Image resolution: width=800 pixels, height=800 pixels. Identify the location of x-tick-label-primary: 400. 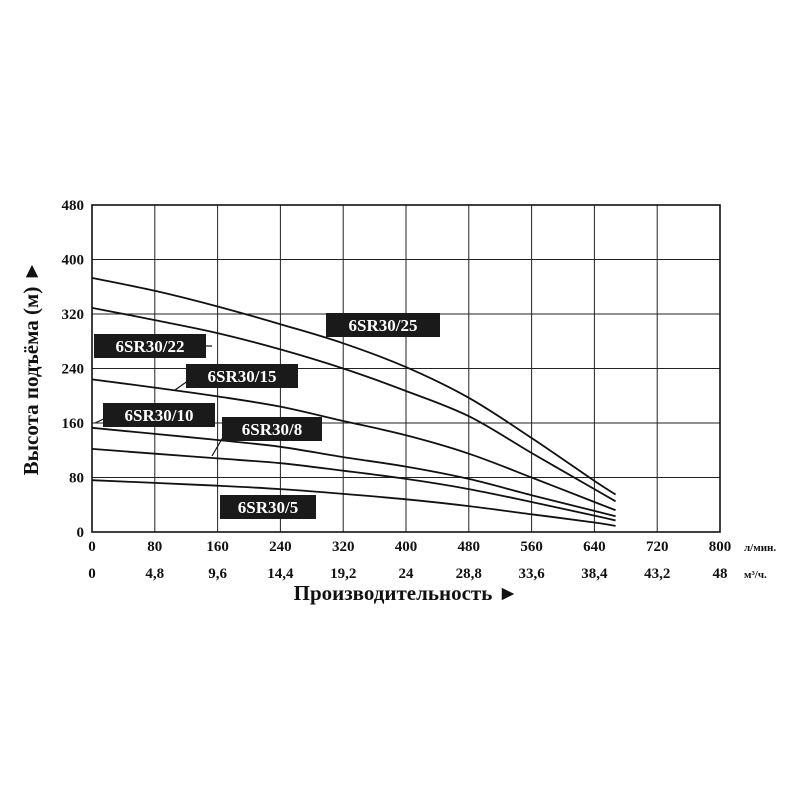
(406, 547).